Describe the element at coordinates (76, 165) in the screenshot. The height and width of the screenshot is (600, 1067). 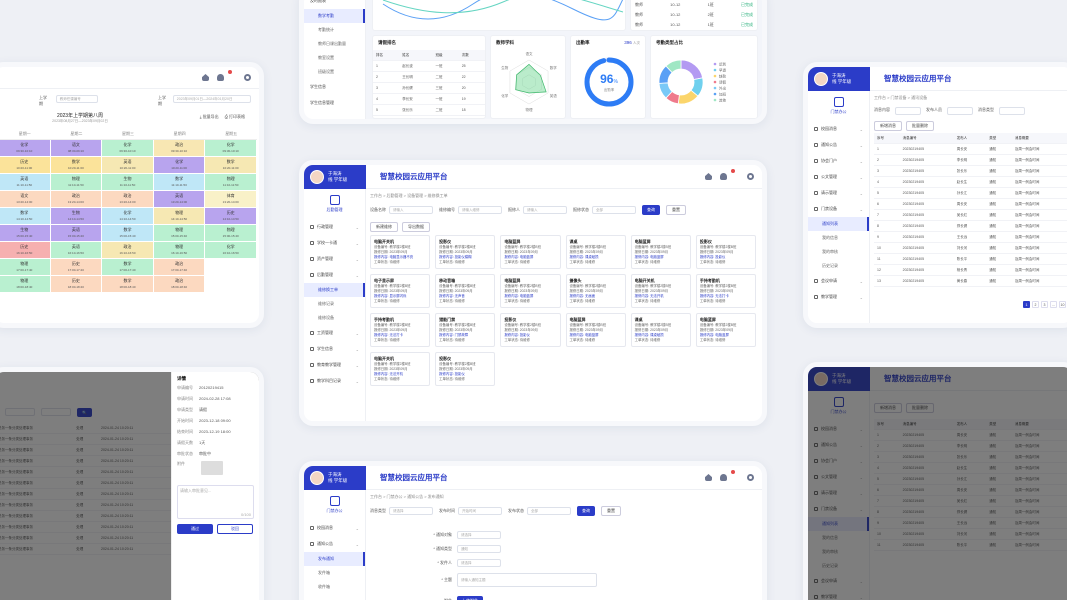
I see `class-slot: 数学 10:20-11:00` at that location.